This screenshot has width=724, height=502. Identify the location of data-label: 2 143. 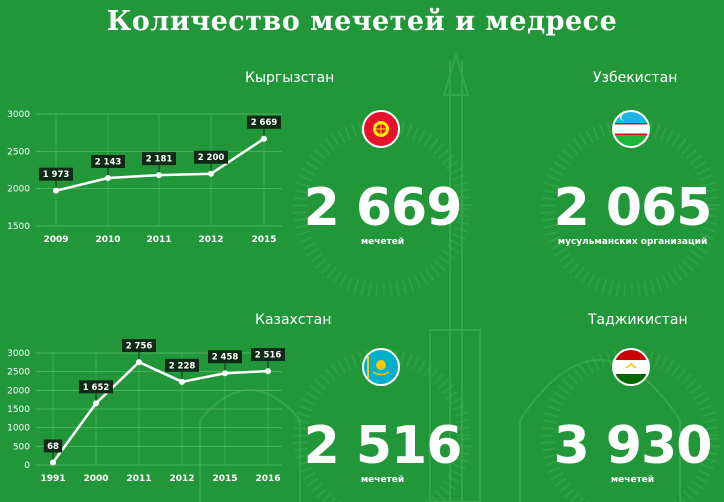
(108, 162).